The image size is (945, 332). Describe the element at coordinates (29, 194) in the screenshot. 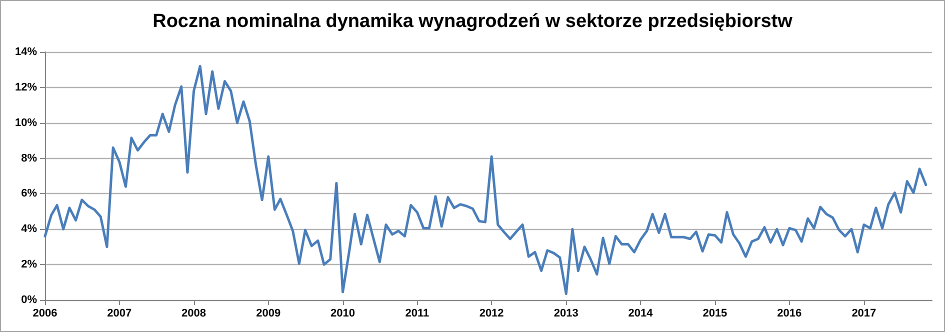

I see `y-tick-label: 6%` at that location.